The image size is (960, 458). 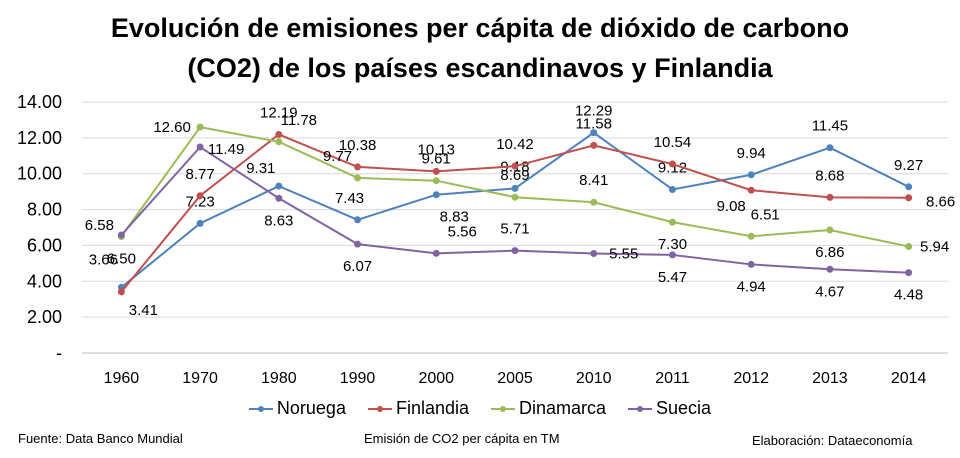 What do you see at coordinates (515, 378) in the screenshot?
I see `x-tick-label: 2005` at bounding box center [515, 378].